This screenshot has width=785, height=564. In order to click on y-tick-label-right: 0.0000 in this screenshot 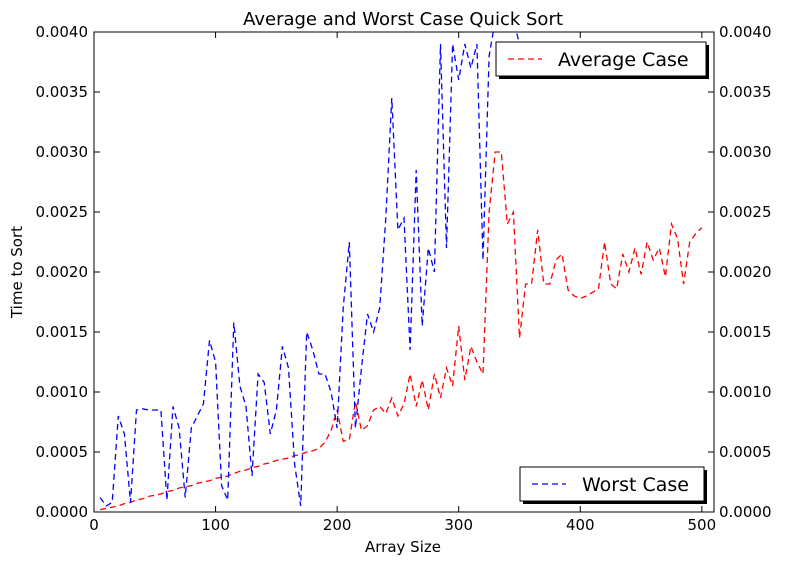, I will do `click(745, 512)`.